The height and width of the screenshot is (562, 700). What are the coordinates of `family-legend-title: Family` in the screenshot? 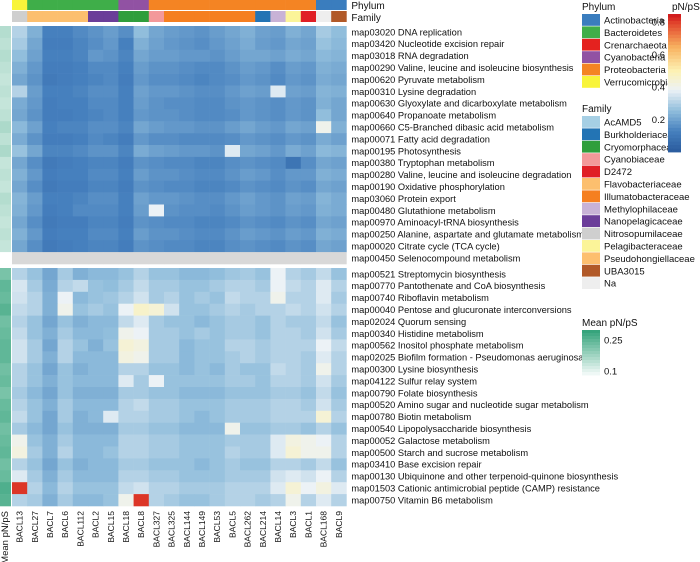 It's located at (596, 109).